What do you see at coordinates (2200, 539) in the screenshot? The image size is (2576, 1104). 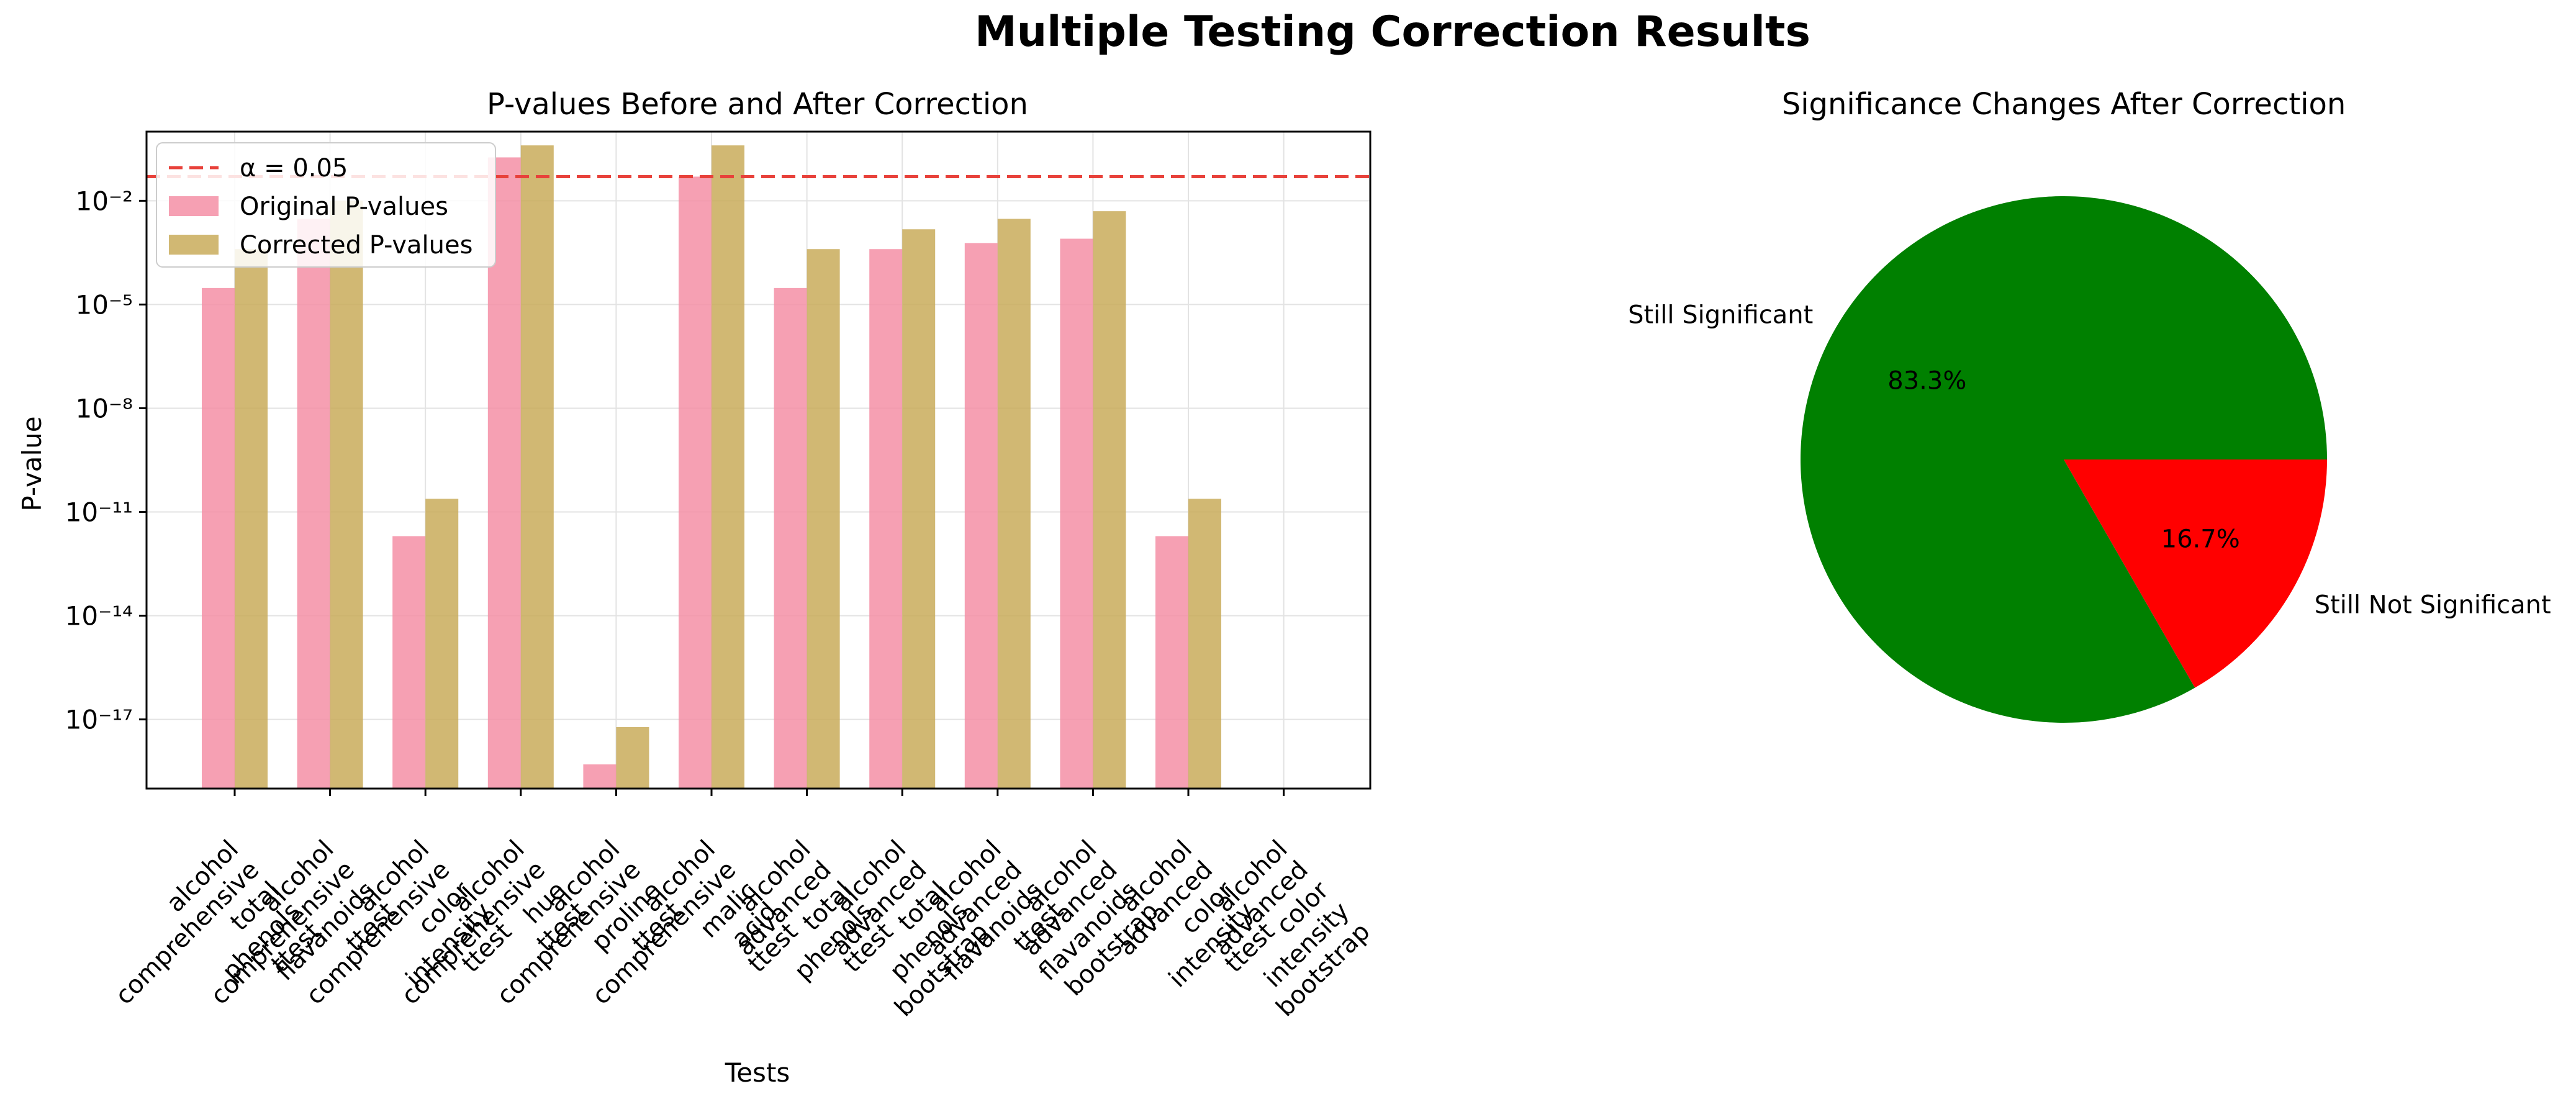 I see `pie-slice-pct: 16.7%` at bounding box center [2200, 539].